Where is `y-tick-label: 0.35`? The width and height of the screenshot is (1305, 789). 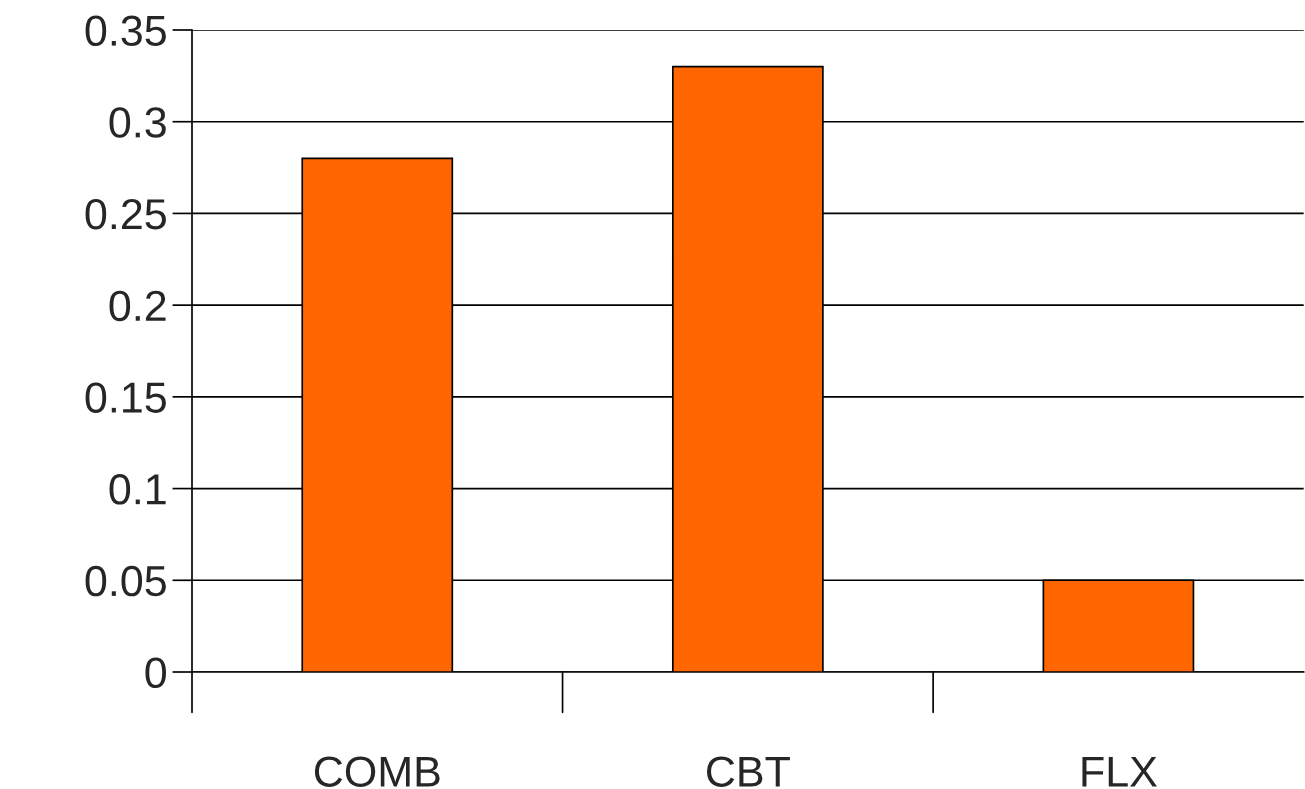 y-tick-label: 0.35 is located at coordinates (125, 31).